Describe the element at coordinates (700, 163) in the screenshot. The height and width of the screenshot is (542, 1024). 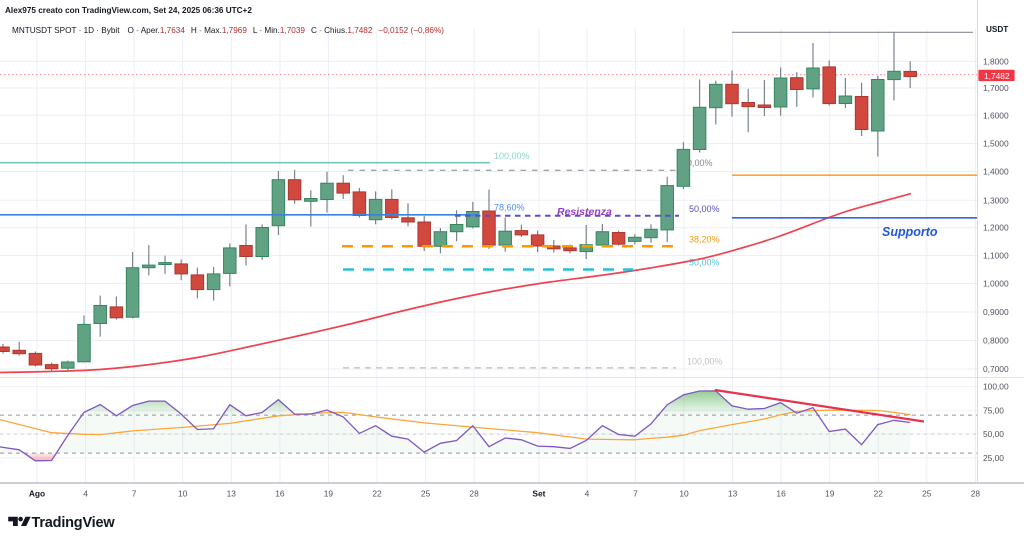
I see `svg-text: 0,00%` at that location.